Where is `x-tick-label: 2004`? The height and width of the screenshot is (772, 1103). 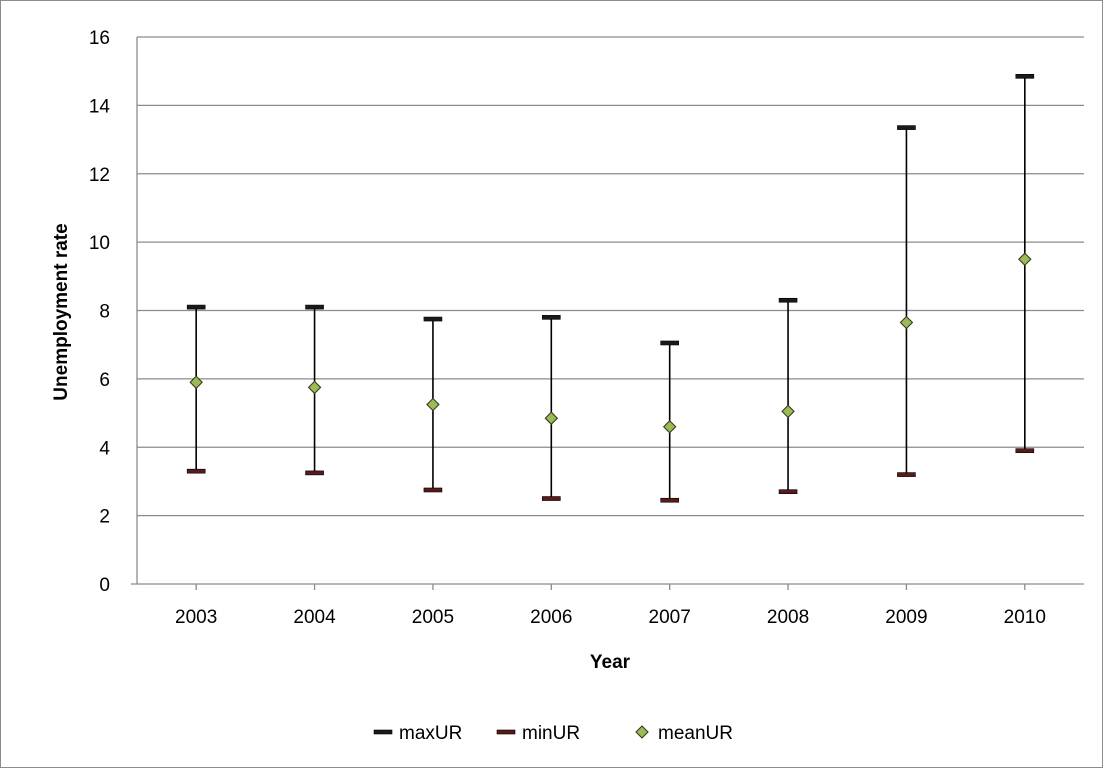 x-tick-label: 2004 is located at coordinates (314, 617).